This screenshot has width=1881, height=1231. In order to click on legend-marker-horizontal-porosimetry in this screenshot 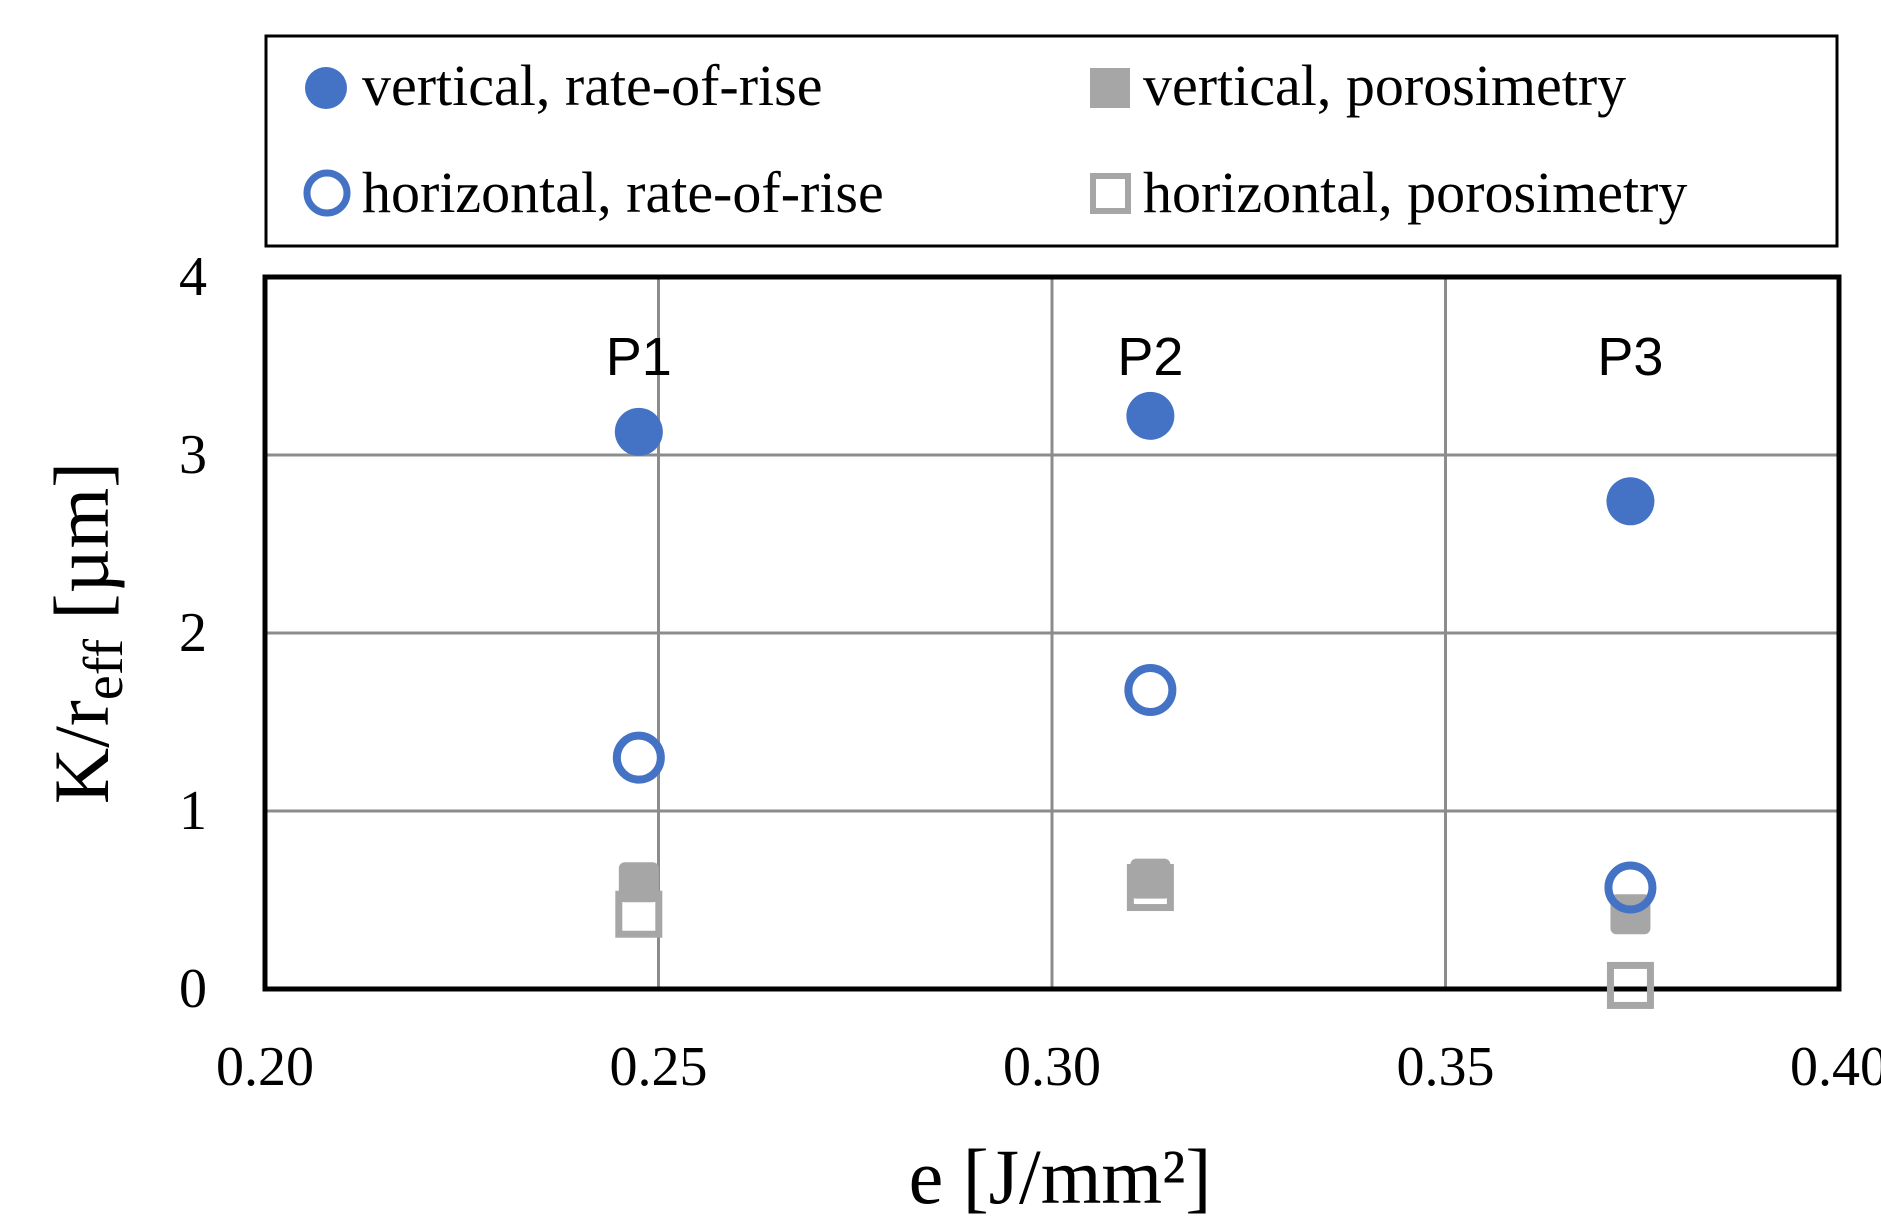, I will do `click(1110, 193)`.